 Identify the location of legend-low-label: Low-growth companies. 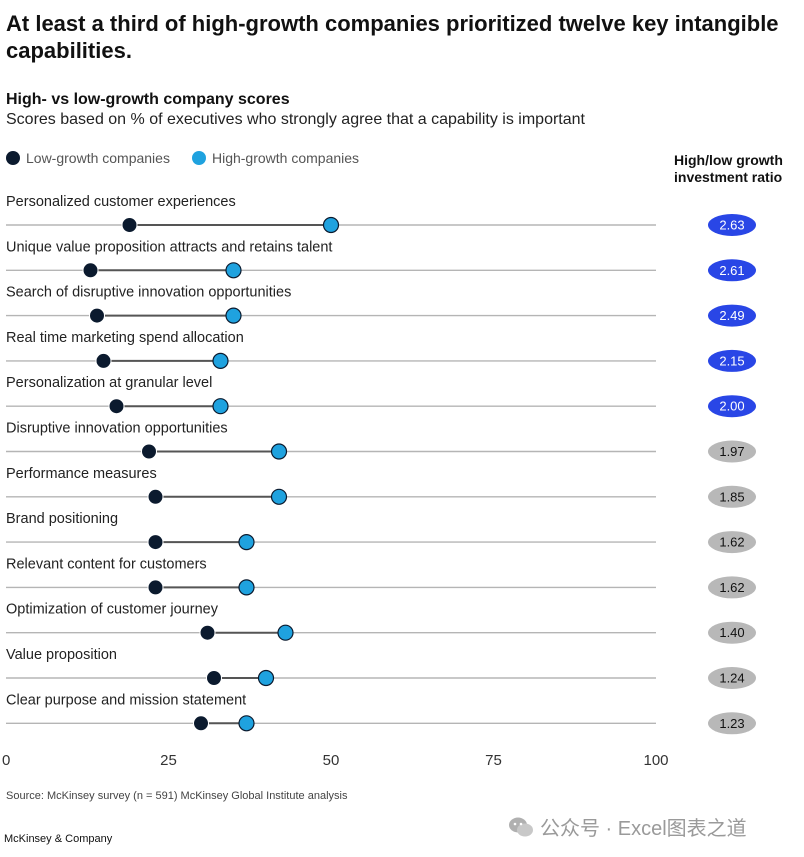
(98, 158).